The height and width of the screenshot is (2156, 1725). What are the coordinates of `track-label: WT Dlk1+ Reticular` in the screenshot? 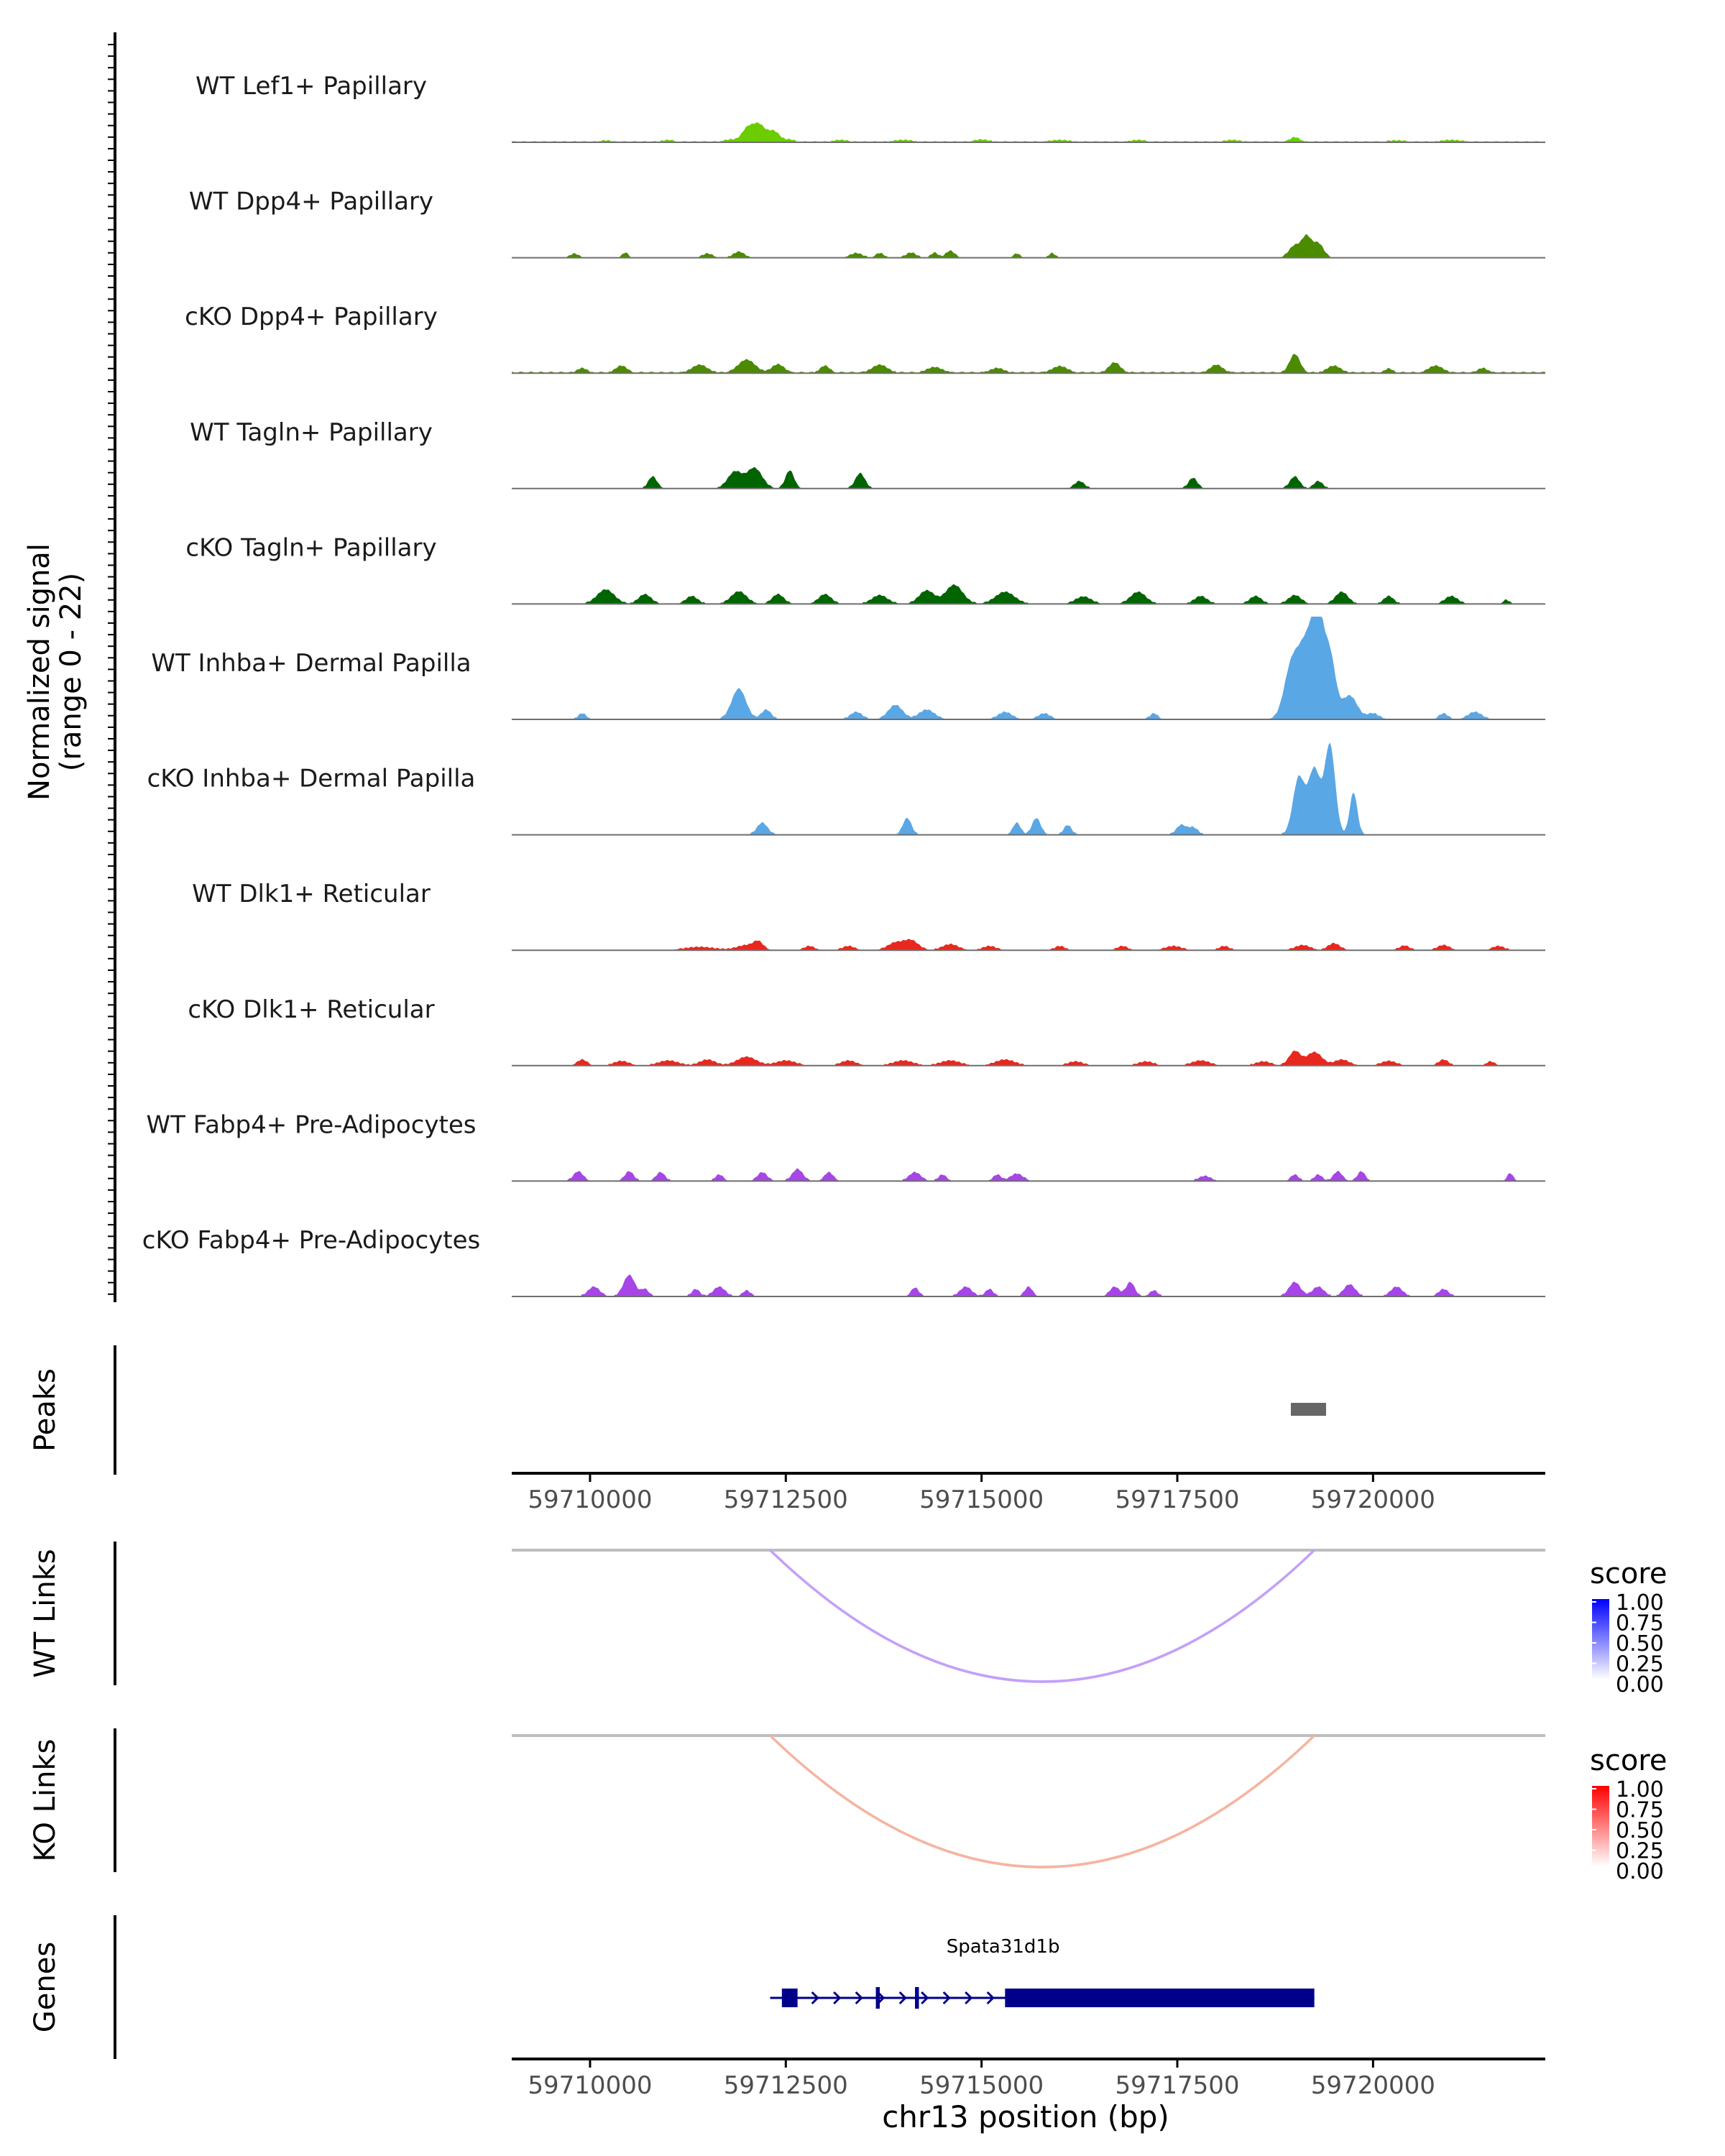 It's located at (311, 894).